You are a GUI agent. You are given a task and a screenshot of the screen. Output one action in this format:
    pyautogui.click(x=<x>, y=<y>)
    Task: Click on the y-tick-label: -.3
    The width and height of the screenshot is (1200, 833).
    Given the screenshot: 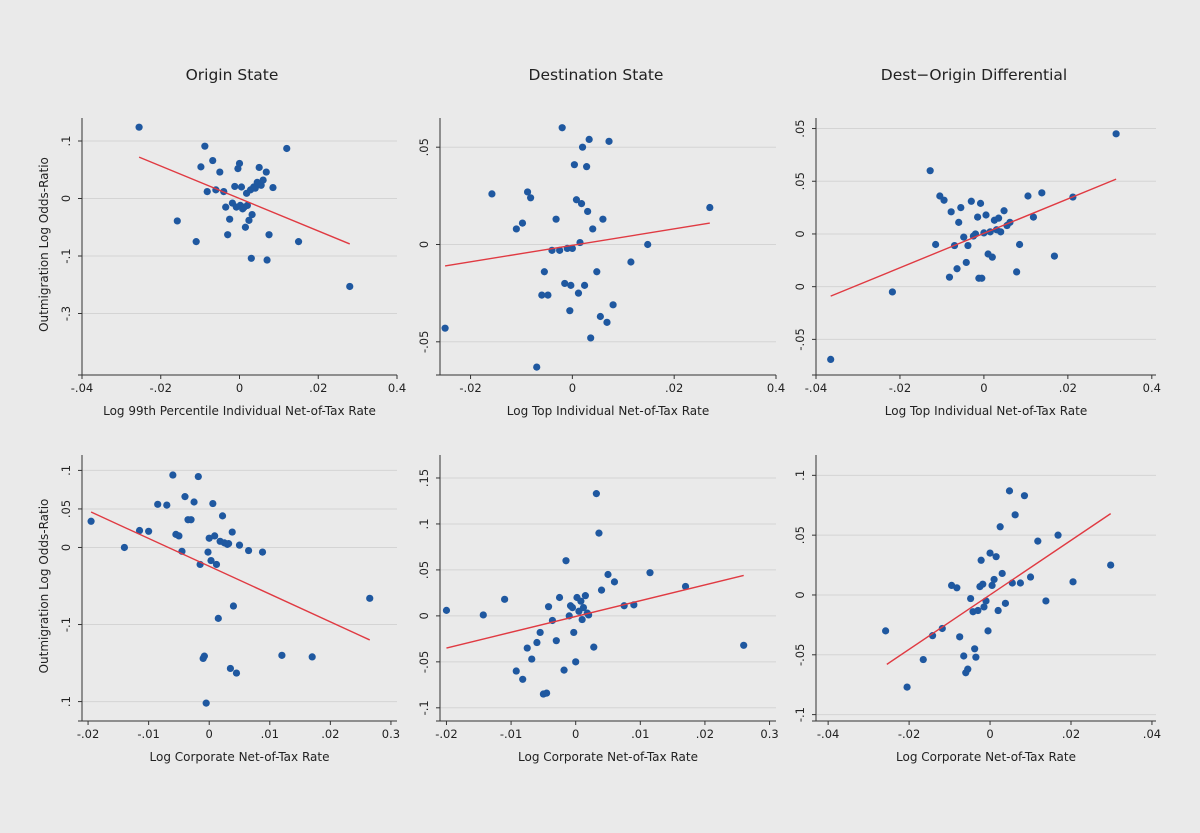 What is the action you would take?
    pyautogui.click(x=66, y=313)
    